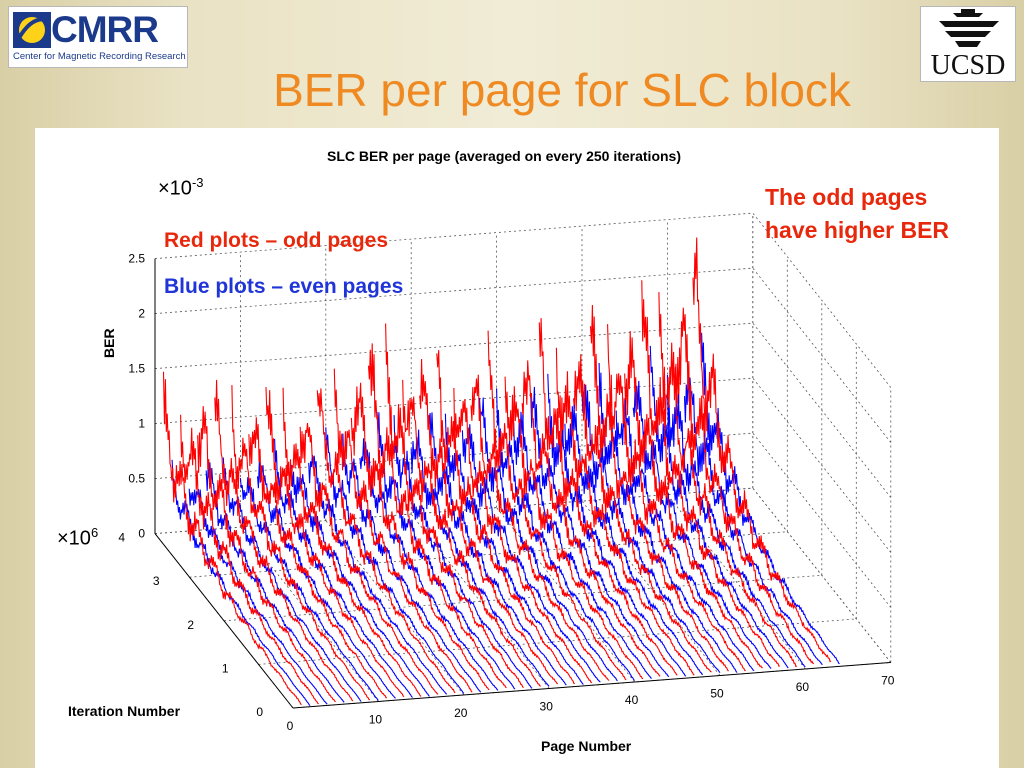 The height and width of the screenshot is (768, 1024). What do you see at coordinates (857, 214) in the screenshot?
I see `odd-pages-note: The odd pages have higher BER` at bounding box center [857, 214].